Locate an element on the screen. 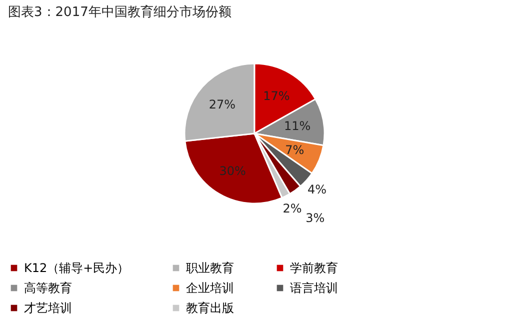 This screenshot has width=509, height=324. legend-label: 企业培训 is located at coordinates (210, 288).